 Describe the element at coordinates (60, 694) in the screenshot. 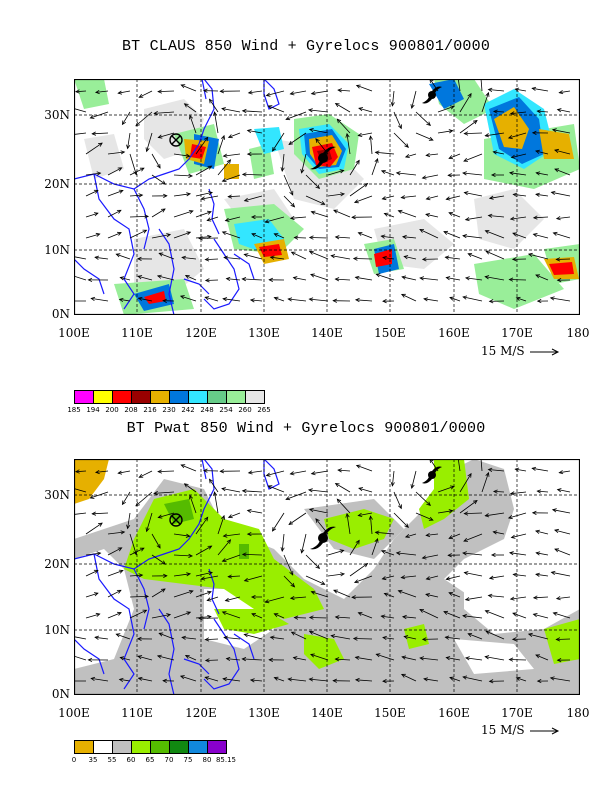

I see `panel2-ytick-0n: 0N` at that location.